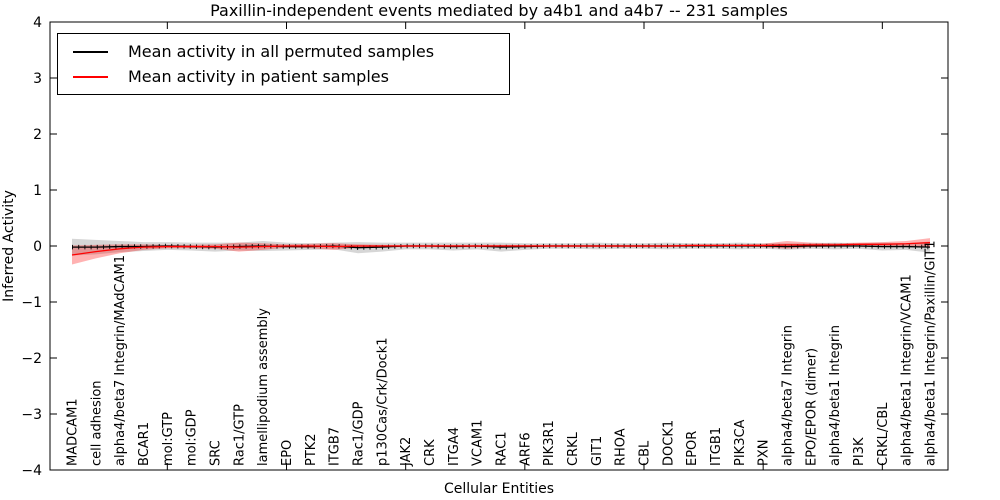  What do you see at coordinates (549, 443) in the screenshot?
I see `x-category-label: PIK3R1` at bounding box center [549, 443].